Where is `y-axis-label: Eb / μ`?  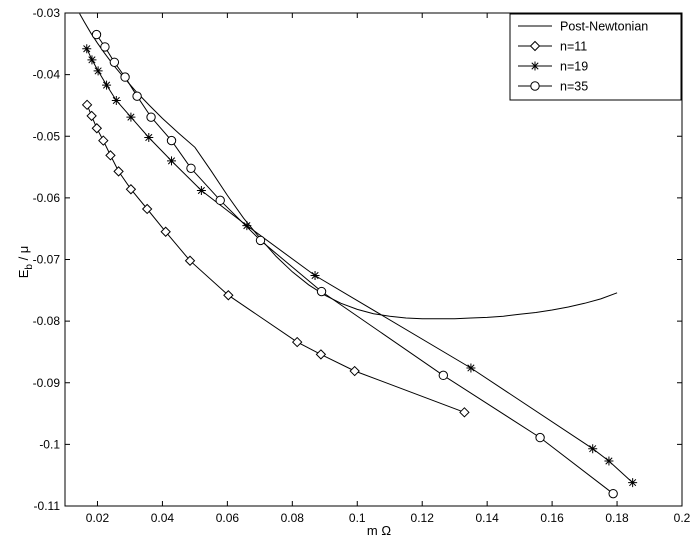 y-axis-label: Eb / μ is located at coordinates (25, 262).